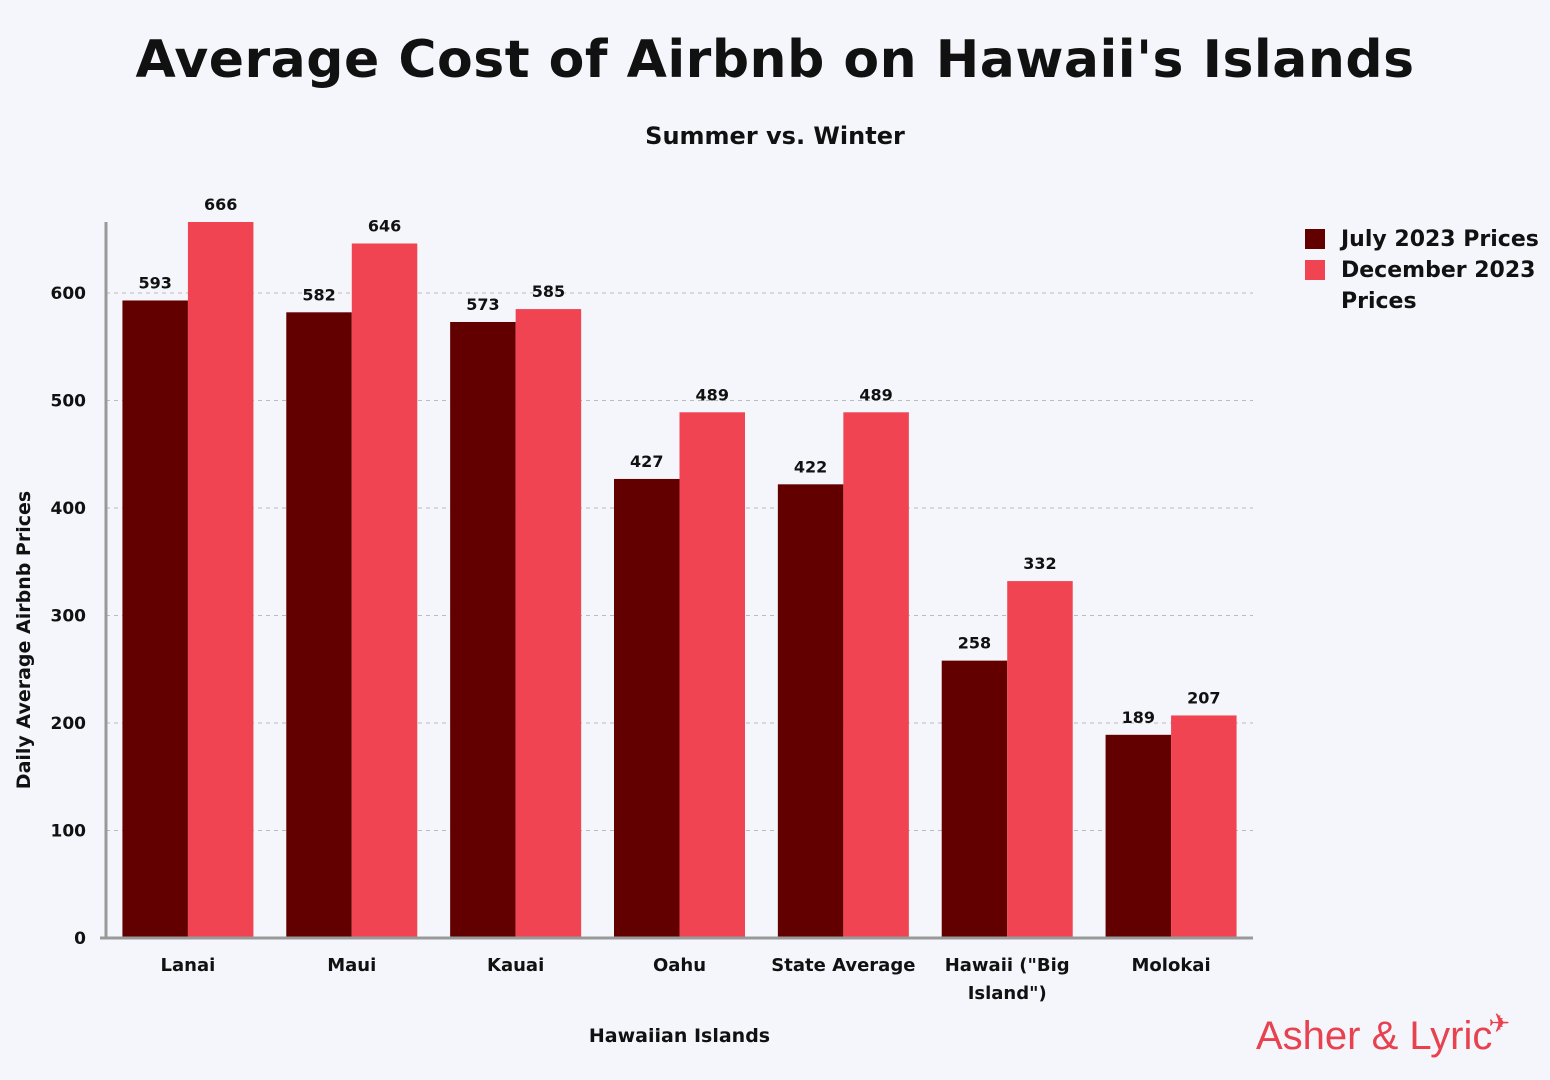 This screenshot has height=1080, width=1550. I want to click on legend-item-december: December 2023 Prices, so click(1425, 286).